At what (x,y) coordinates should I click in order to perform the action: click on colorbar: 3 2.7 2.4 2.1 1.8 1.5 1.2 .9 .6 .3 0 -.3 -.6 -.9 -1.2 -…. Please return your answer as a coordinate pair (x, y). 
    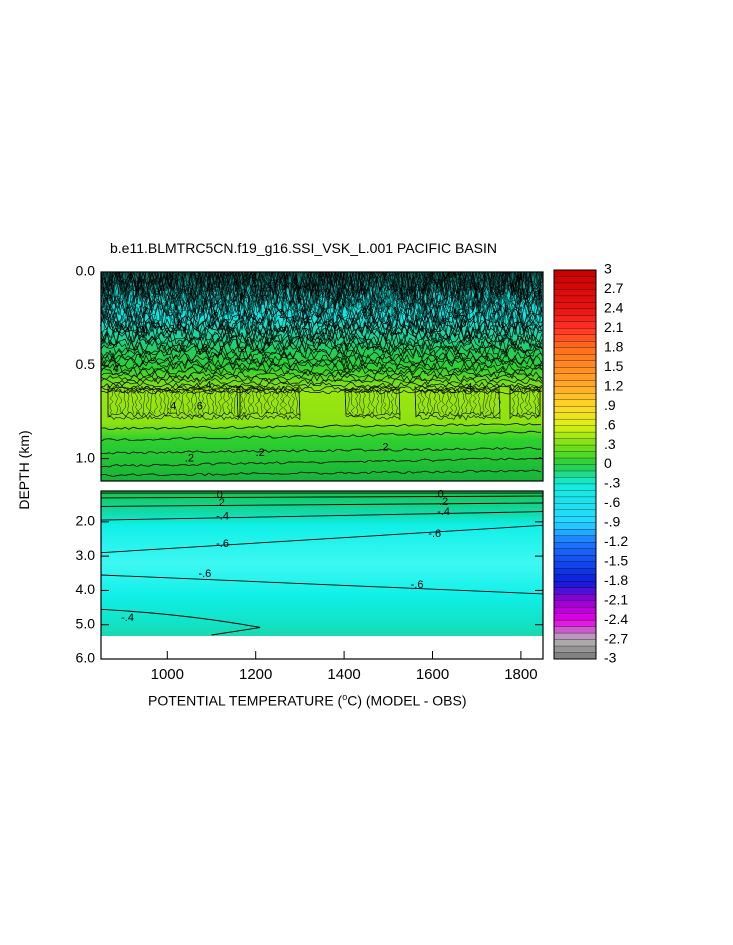
    Looking at the image, I should click on (590, 463).